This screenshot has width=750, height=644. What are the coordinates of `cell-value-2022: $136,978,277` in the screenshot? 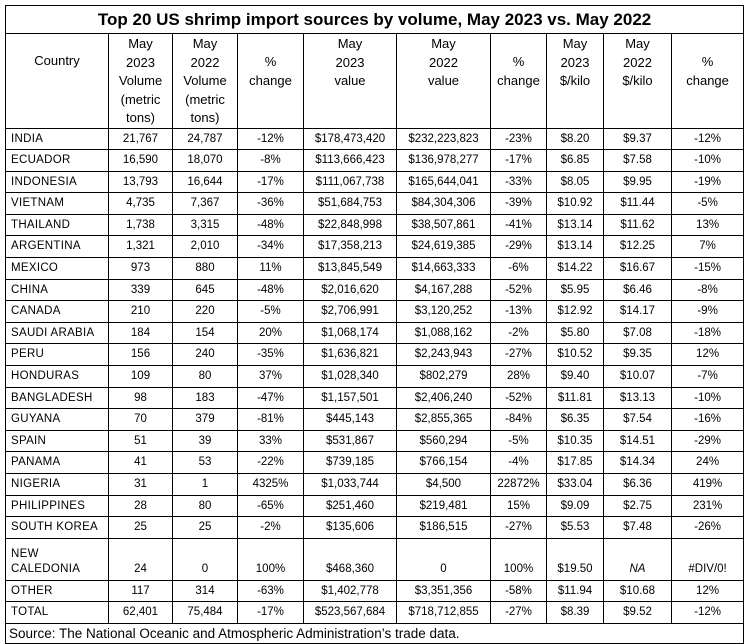 It's located at (443, 160).